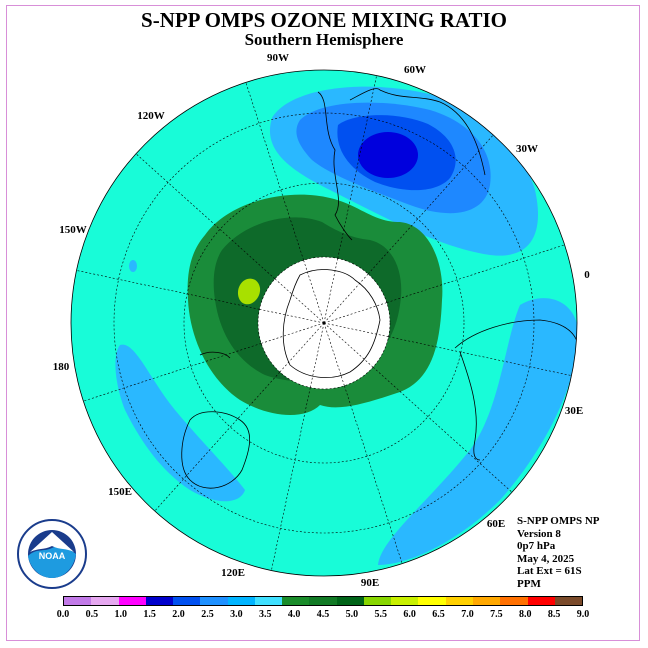 This screenshot has width=648, height=648. I want to click on colorbar-tick-label: 3.0, so click(236, 614).